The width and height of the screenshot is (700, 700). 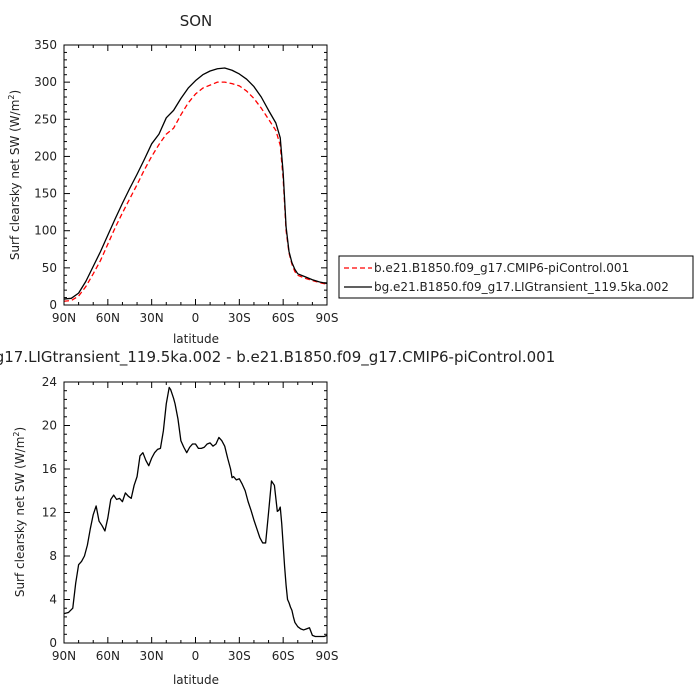 I want to click on top-y-tick-label: 350, so click(x=45, y=45).